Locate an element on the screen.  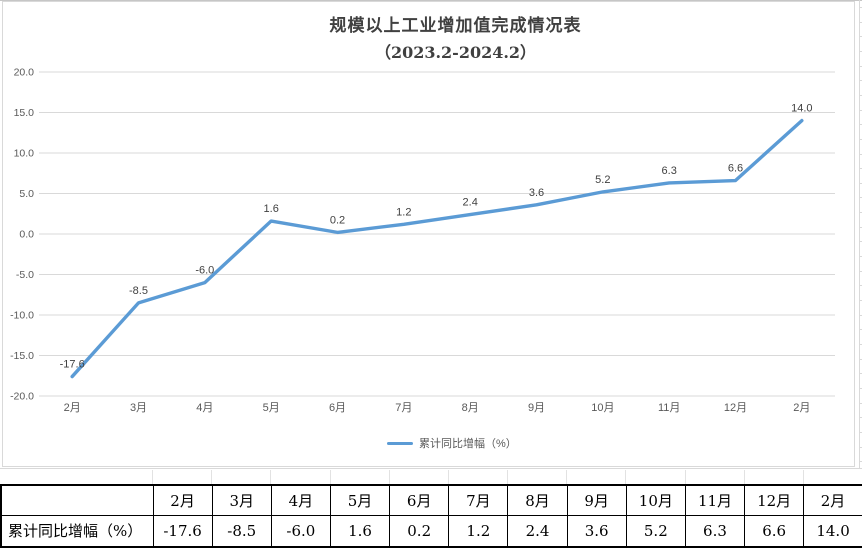
y-tick-label: -10.0 is located at coordinates (22, 316).